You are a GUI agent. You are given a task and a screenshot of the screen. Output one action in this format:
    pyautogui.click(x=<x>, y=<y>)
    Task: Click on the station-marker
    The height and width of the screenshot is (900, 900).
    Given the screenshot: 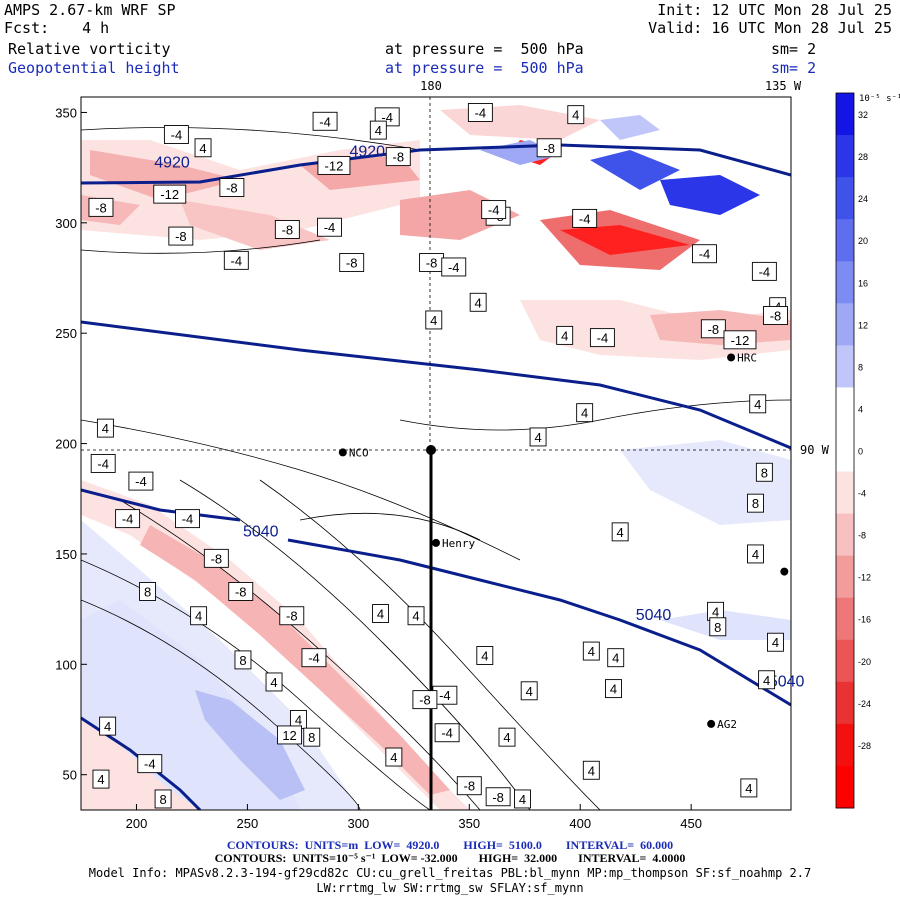 What is the action you would take?
    pyautogui.click(x=784, y=571)
    